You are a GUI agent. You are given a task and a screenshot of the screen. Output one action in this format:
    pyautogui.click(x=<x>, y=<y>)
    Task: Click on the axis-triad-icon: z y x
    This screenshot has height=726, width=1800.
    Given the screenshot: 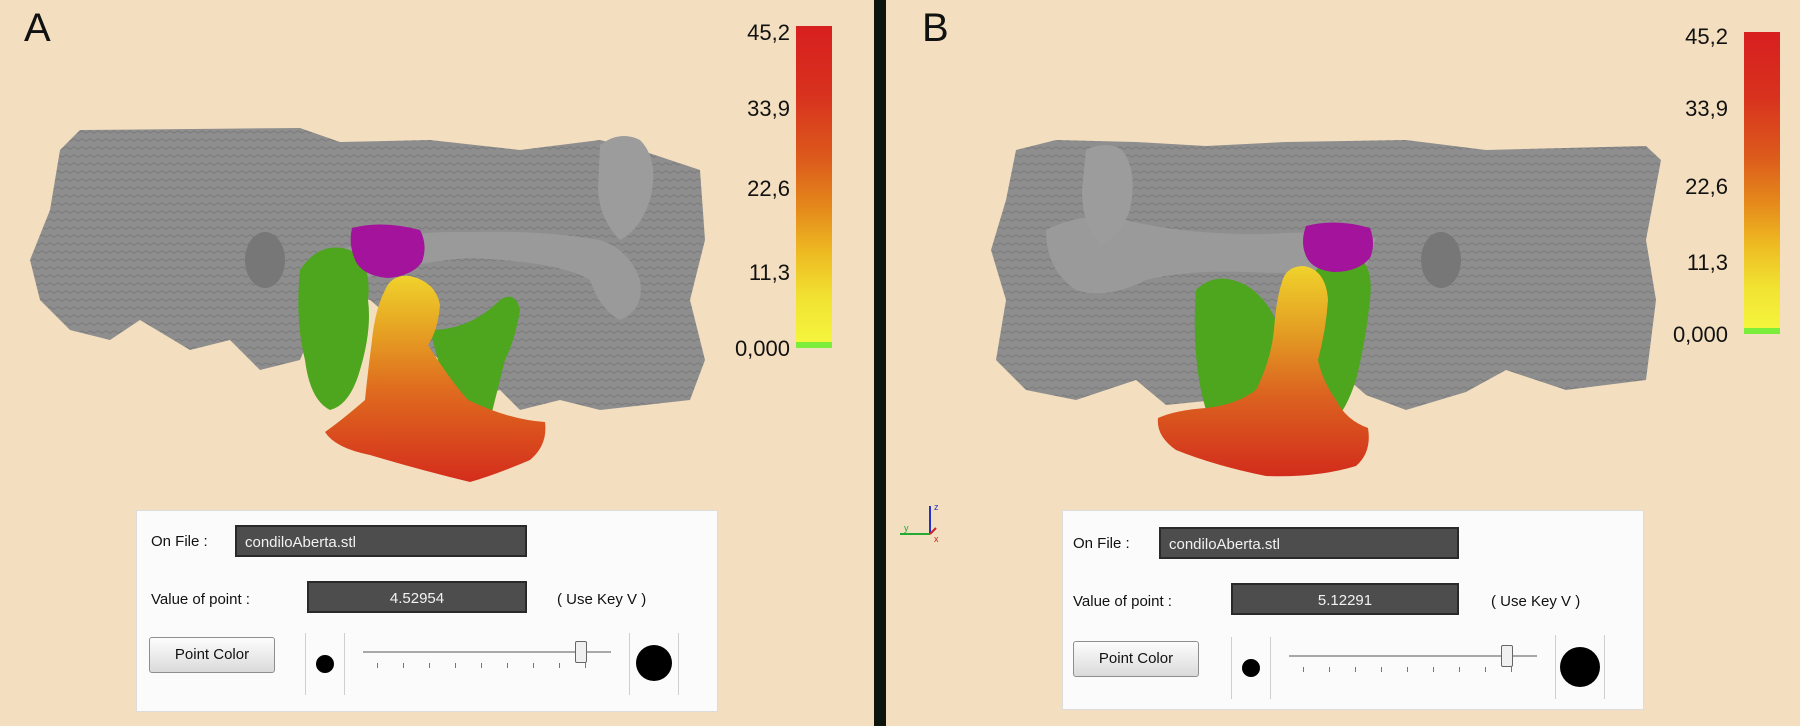 What is the action you would take?
    pyautogui.click(x=919, y=523)
    